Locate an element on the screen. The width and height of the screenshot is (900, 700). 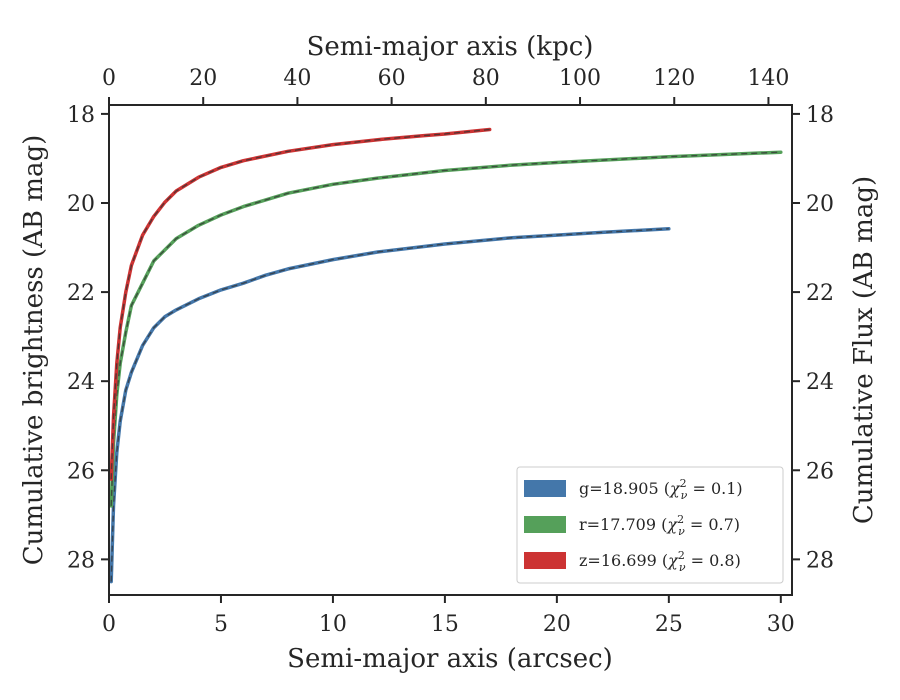
x-top-tick-label: 140 is located at coordinates (768, 78).